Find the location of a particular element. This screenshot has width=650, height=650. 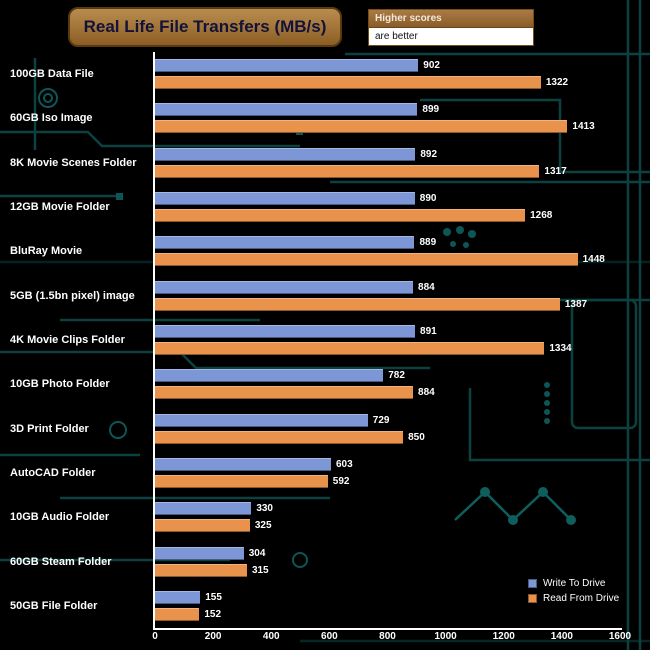

bar-track: 899 is located at coordinates (388, 110).